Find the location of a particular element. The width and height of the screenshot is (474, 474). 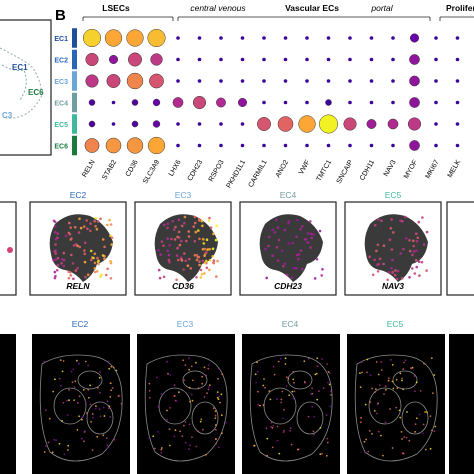

umap-panel-title: EC2 is located at coordinates (78, 195).